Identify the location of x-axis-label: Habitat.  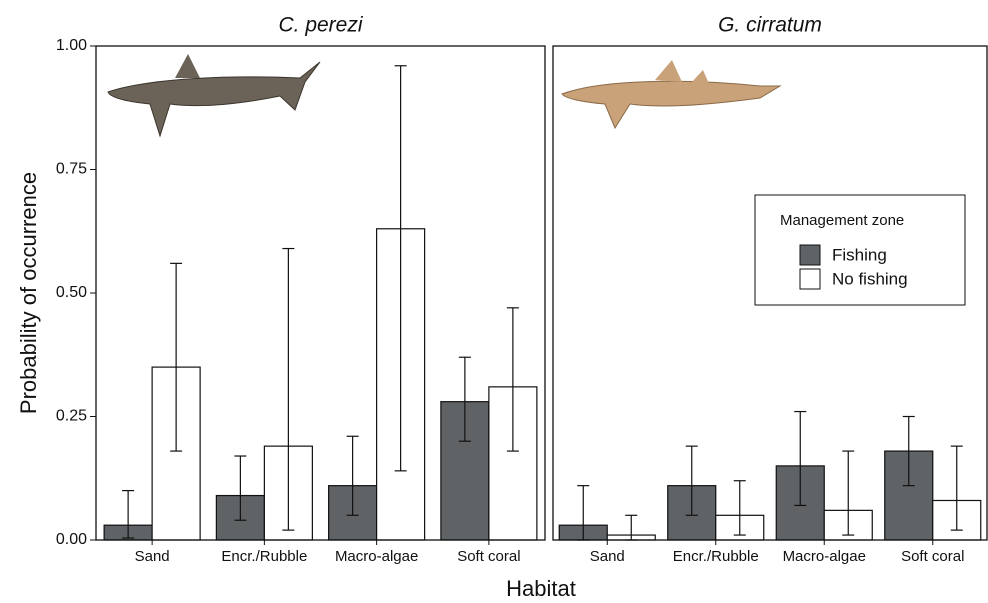
(541, 588).